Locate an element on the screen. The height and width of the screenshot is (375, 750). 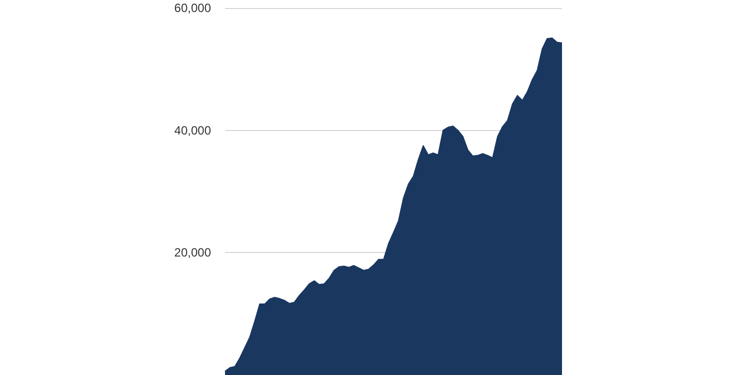
y-tick-label: 60,000 is located at coordinates (193, 8).